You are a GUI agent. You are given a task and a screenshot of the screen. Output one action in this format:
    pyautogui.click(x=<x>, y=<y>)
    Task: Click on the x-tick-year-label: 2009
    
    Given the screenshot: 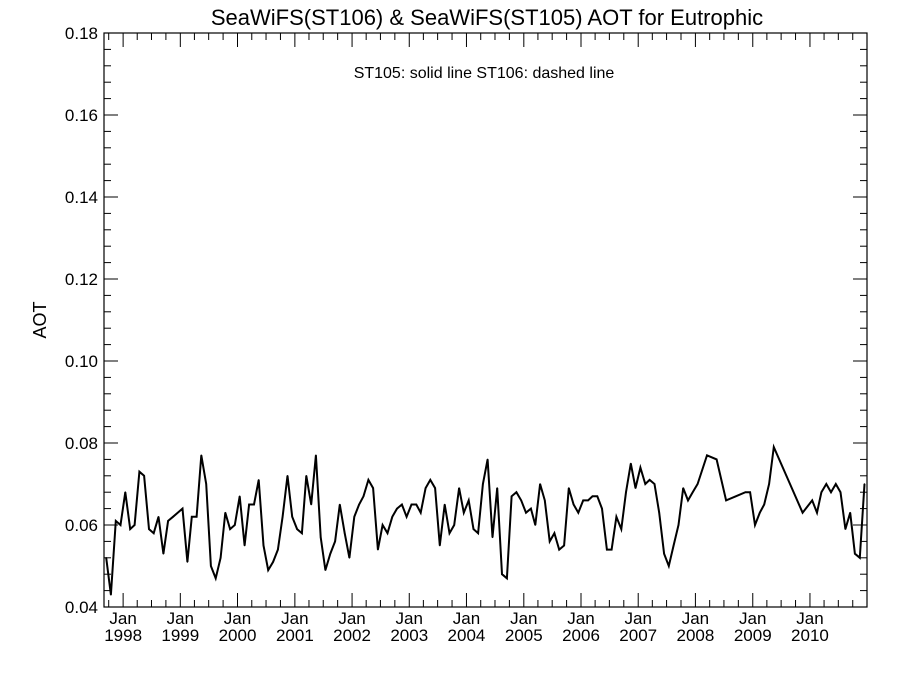 What is the action you would take?
    pyautogui.click(x=753, y=635)
    